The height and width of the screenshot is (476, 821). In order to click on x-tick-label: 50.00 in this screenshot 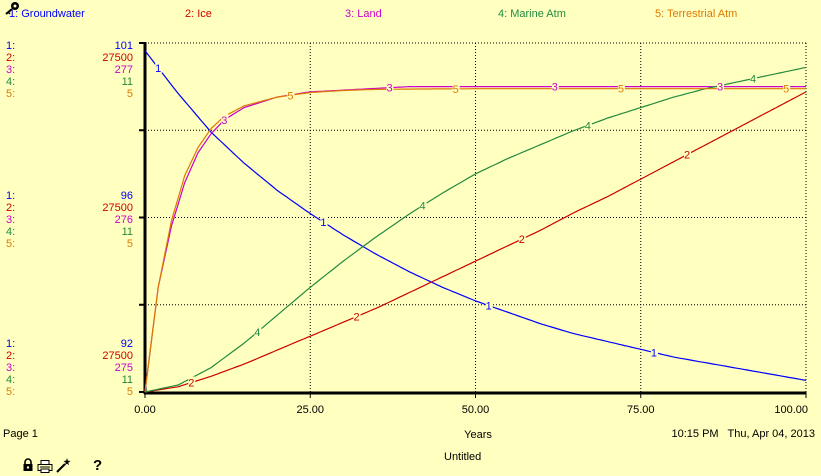, I will do `click(476, 410)`.